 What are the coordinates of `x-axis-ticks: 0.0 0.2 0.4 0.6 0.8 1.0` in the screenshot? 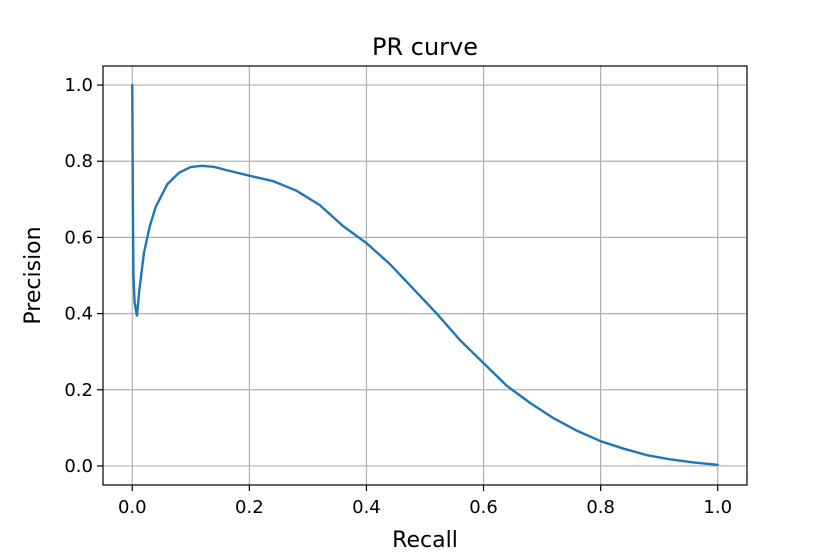 It's located at (425, 501).